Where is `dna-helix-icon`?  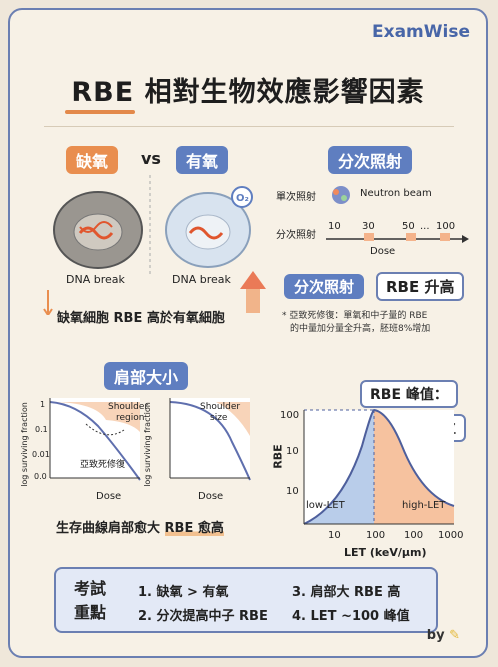 dna-helix-icon is located at coordinates (96, 233).